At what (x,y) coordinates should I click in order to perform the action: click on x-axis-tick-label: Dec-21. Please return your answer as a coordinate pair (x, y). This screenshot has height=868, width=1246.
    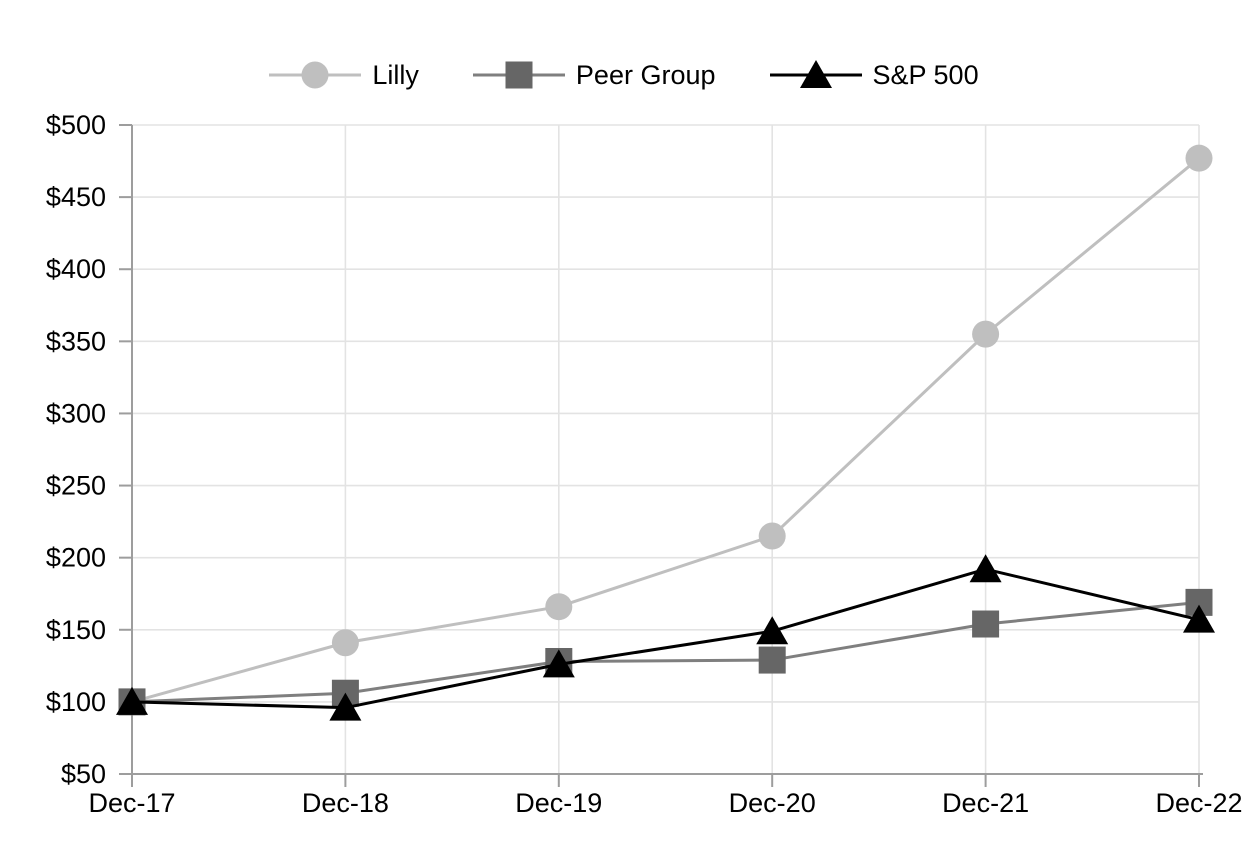
    Looking at the image, I should click on (985, 803).